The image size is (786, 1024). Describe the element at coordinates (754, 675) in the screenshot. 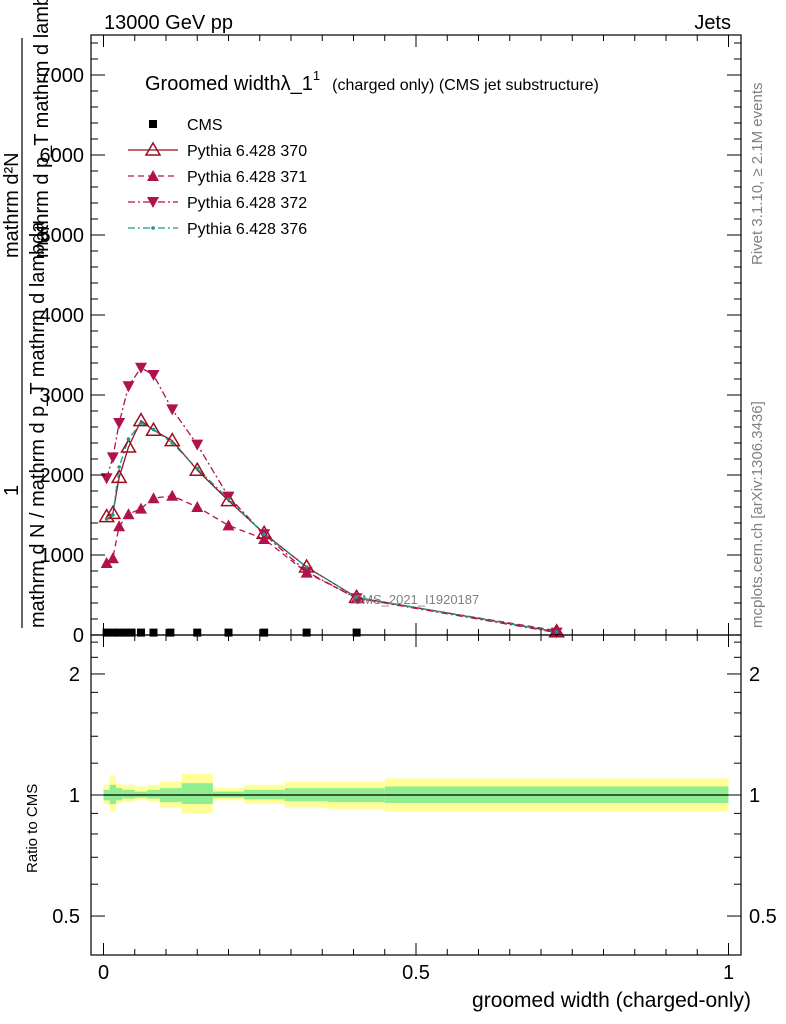

I see `ratio-y-tick-label-right-2: 2` at that location.